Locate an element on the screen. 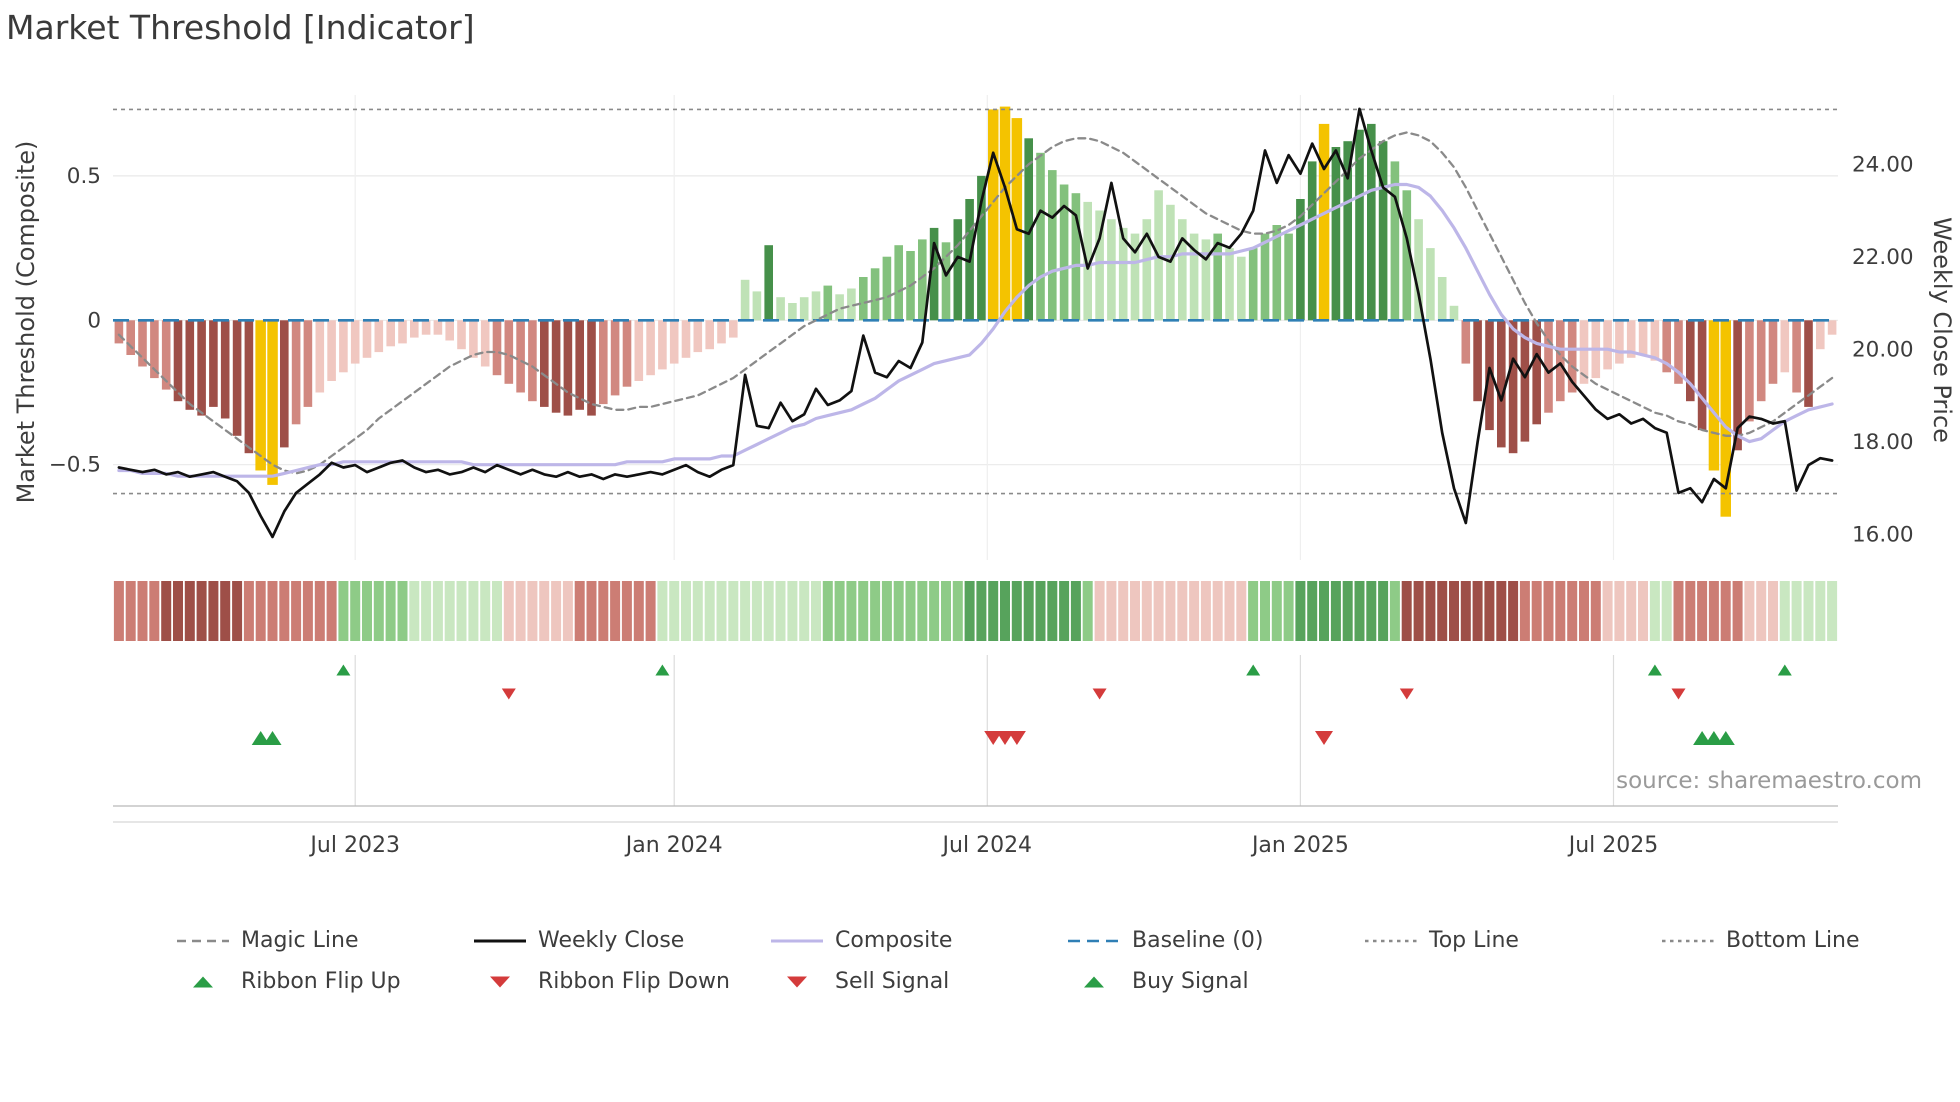 The height and width of the screenshot is (1102, 1960). legend-item-magic-line: Magic Line is located at coordinates (323, 940).